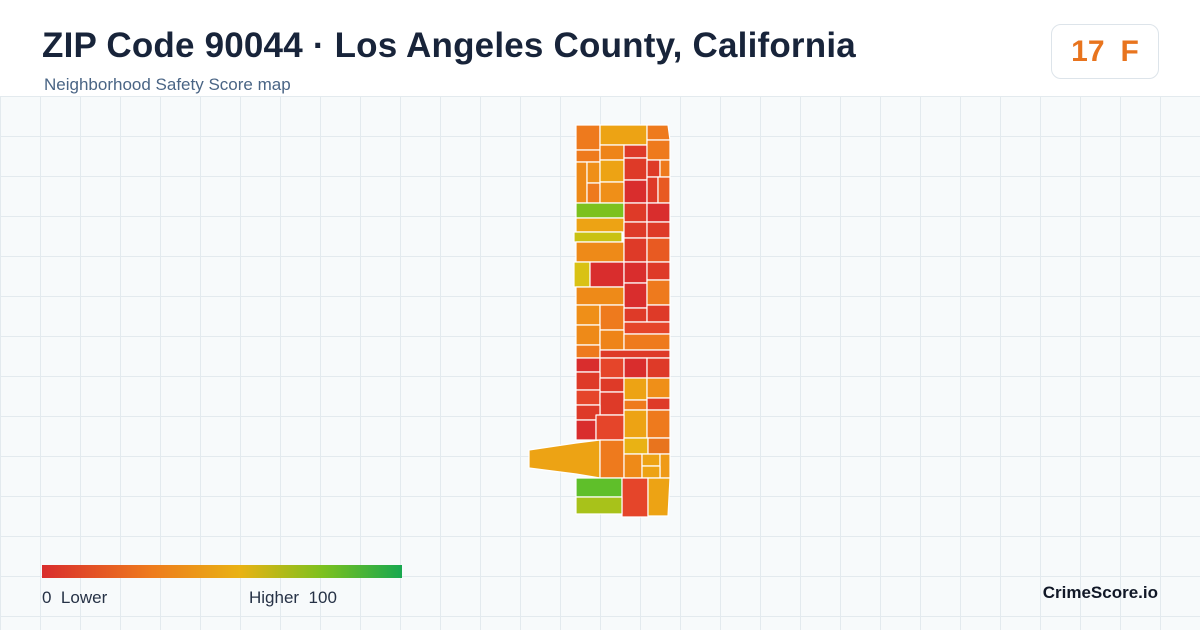 The height and width of the screenshot is (630, 1200). Describe the element at coordinates (322, 597) in the screenshot. I see `legend-high-value: 100` at that location.